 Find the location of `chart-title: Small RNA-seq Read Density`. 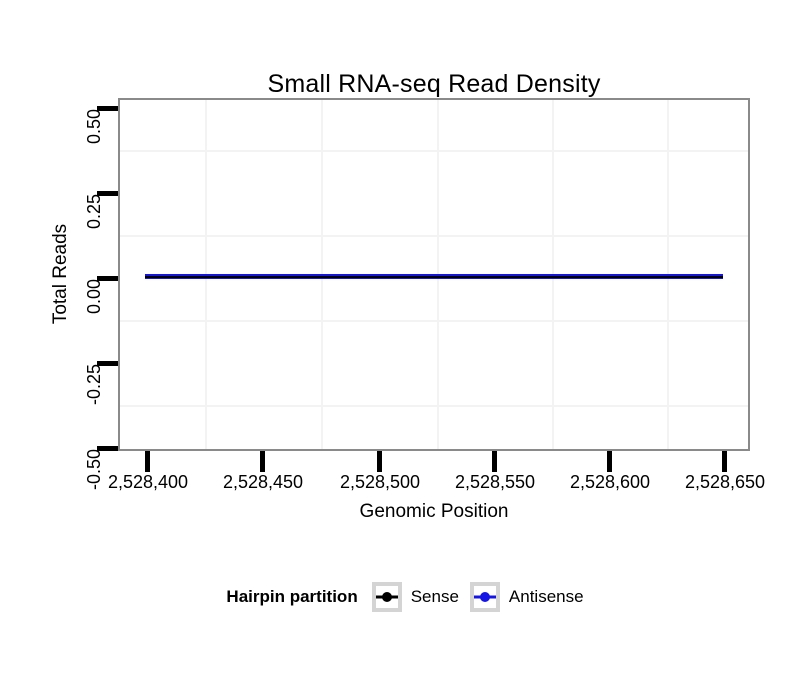

chart-title: Small RNA-seq Read Density is located at coordinates (434, 84).